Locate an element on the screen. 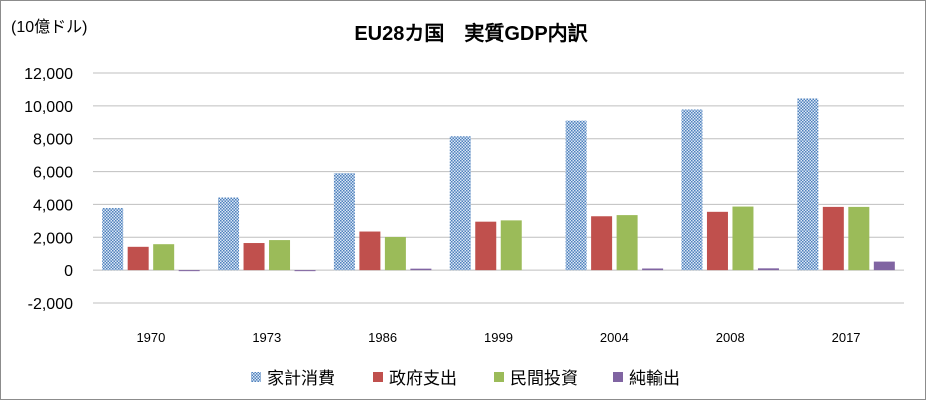 This screenshot has height=400, width=926. y-tick-label: 0 is located at coordinates (68, 271).